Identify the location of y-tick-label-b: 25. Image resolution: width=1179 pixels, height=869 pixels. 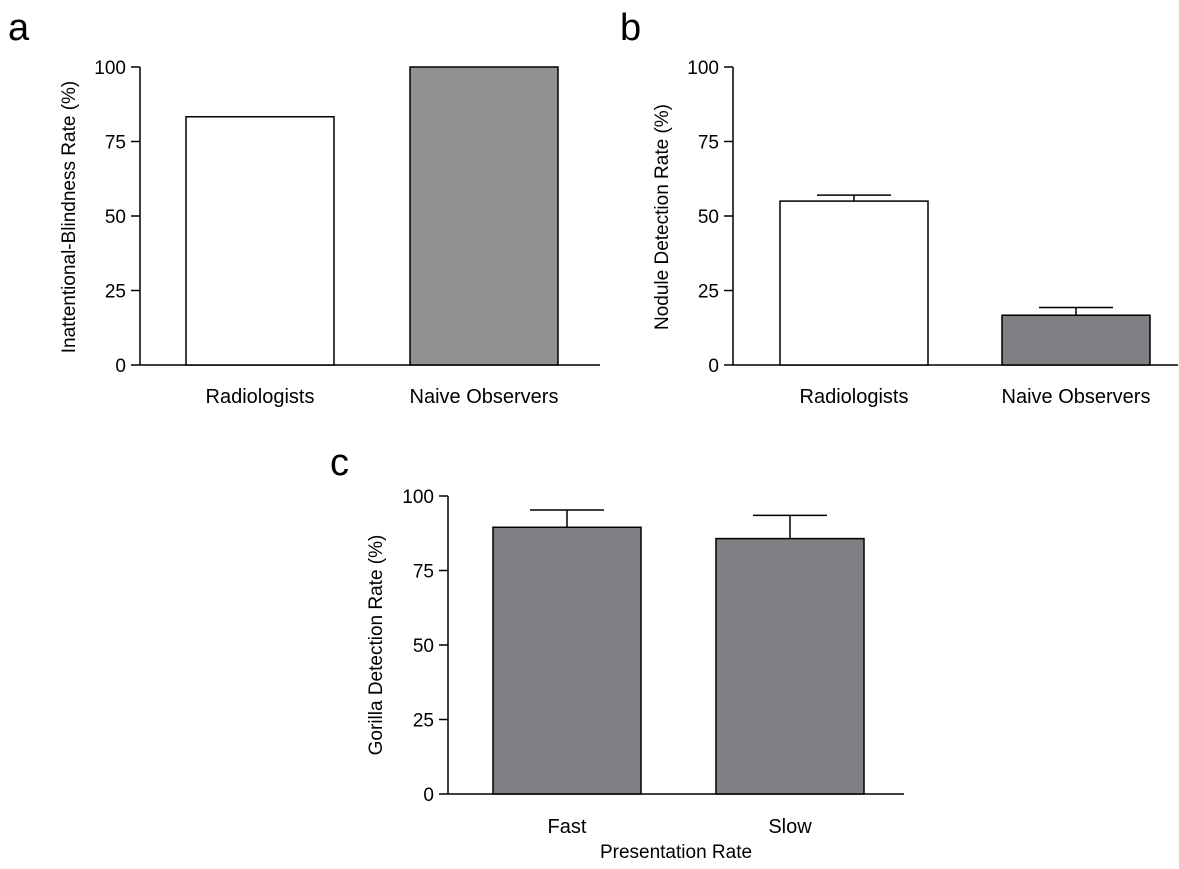
(708, 292).